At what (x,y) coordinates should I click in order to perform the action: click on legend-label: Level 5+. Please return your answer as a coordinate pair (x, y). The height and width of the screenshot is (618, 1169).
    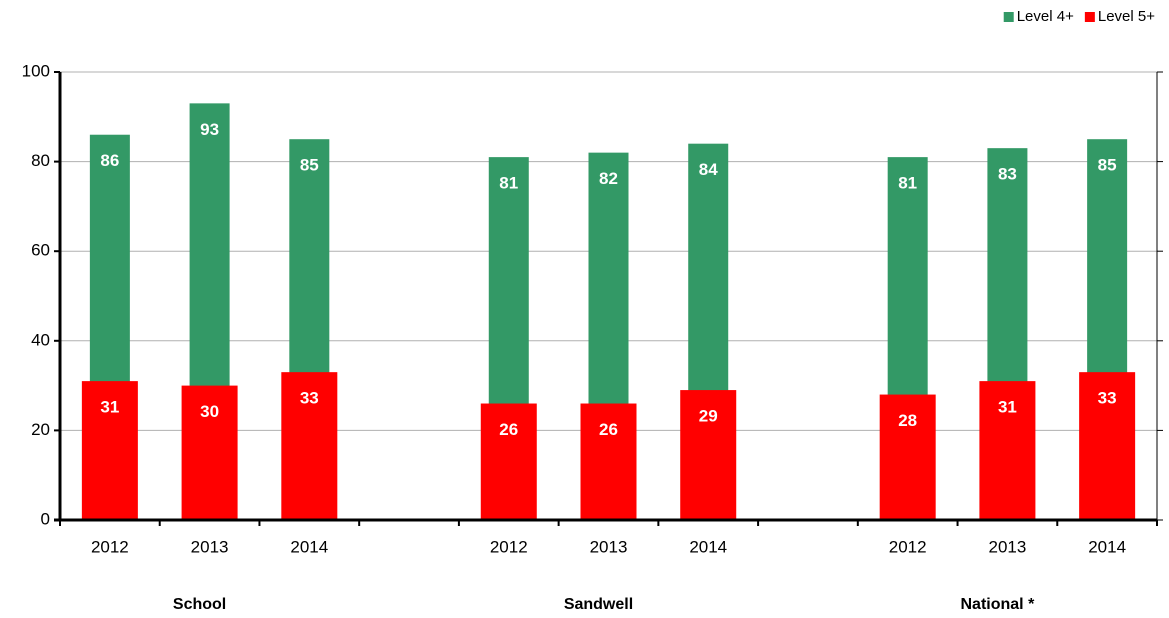
    Looking at the image, I should click on (1126, 16).